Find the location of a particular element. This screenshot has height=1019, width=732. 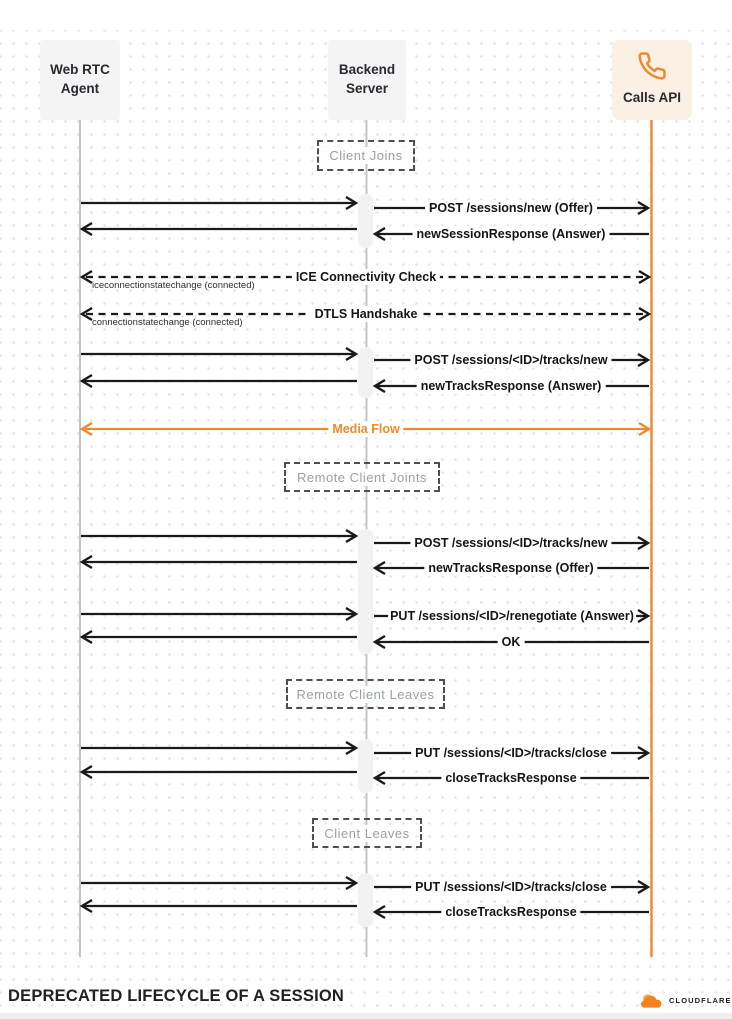

message-label-close-tracks-response-2: closeTracksResponse is located at coordinates (511, 912).